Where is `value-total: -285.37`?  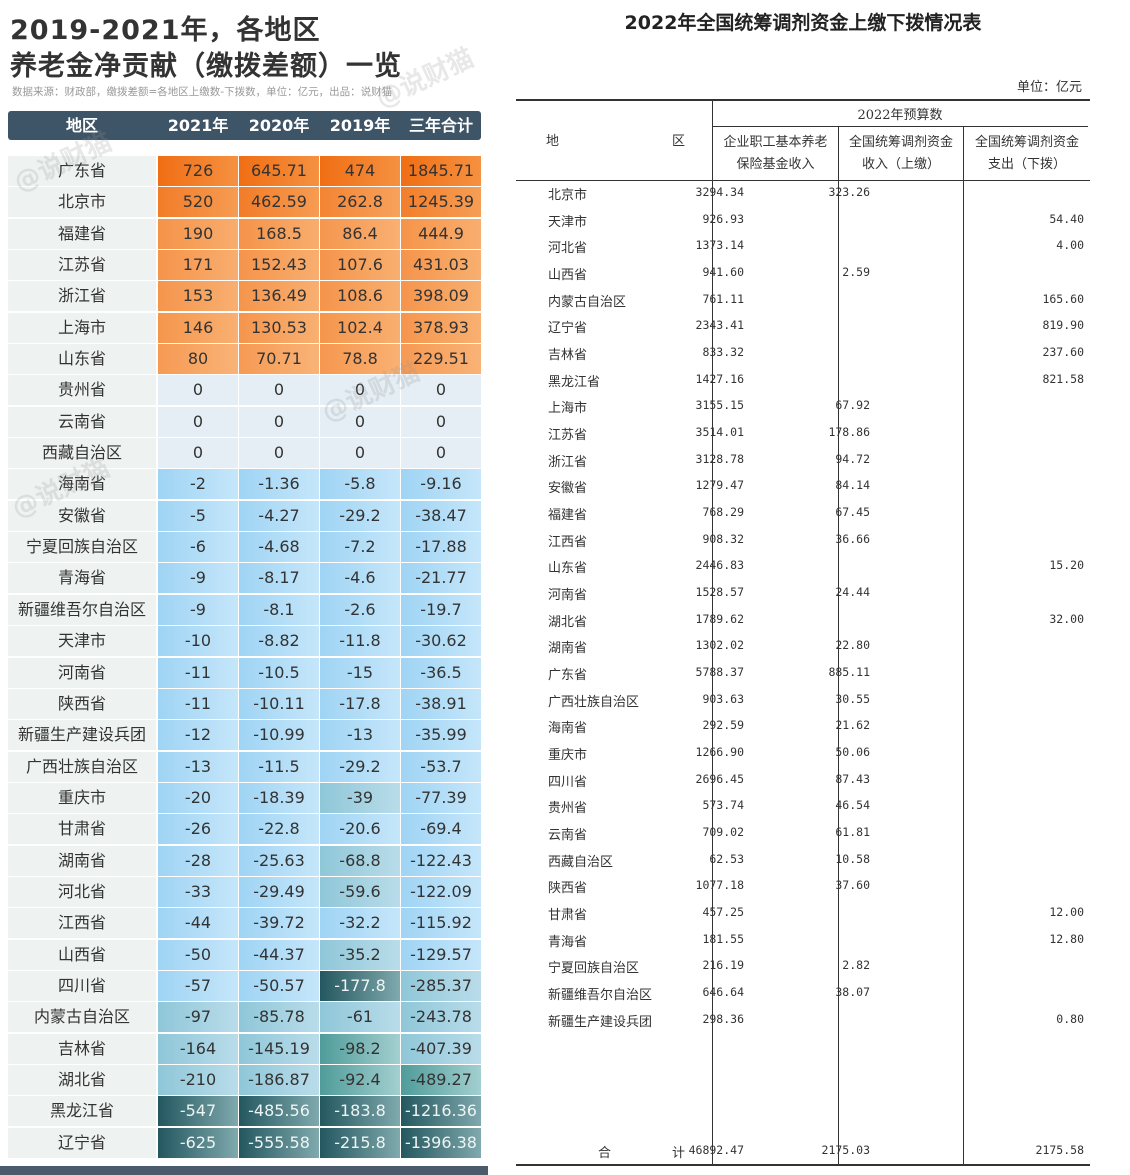 value-total: -285.37 is located at coordinates (441, 985).